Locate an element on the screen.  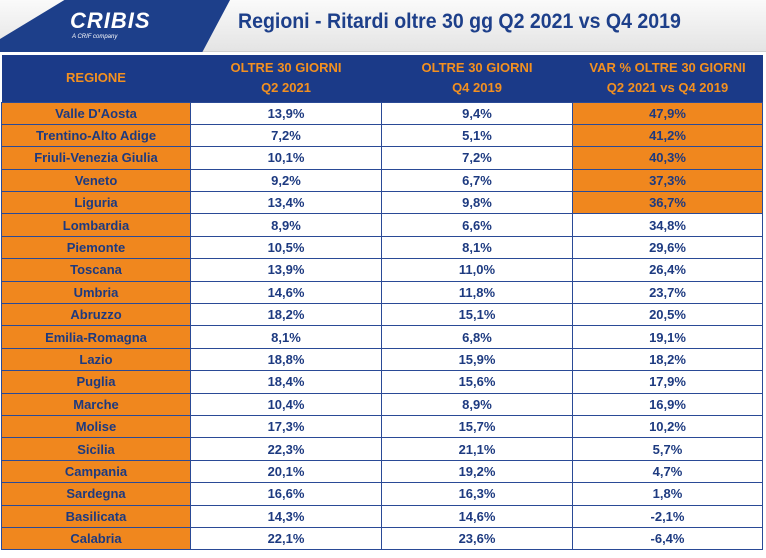
region-cell: Lombardia is located at coordinates (96, 225).